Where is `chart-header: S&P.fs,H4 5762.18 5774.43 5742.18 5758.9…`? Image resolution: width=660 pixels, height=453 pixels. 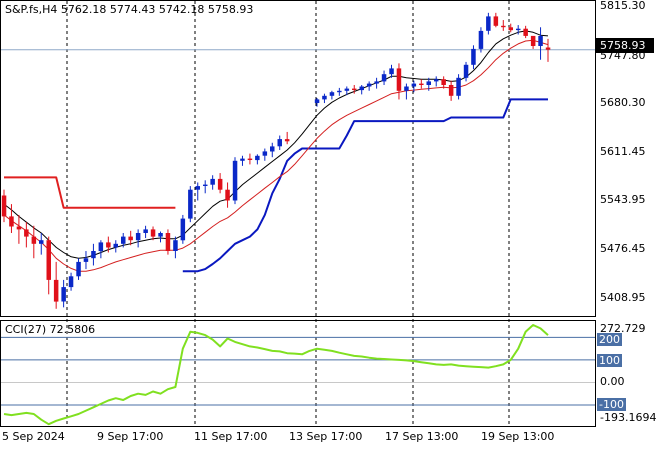 chart-header: S&P.fs,H4 5762.18 5774.43 5742.18 5758.9… is located at coordinates (129, 10).